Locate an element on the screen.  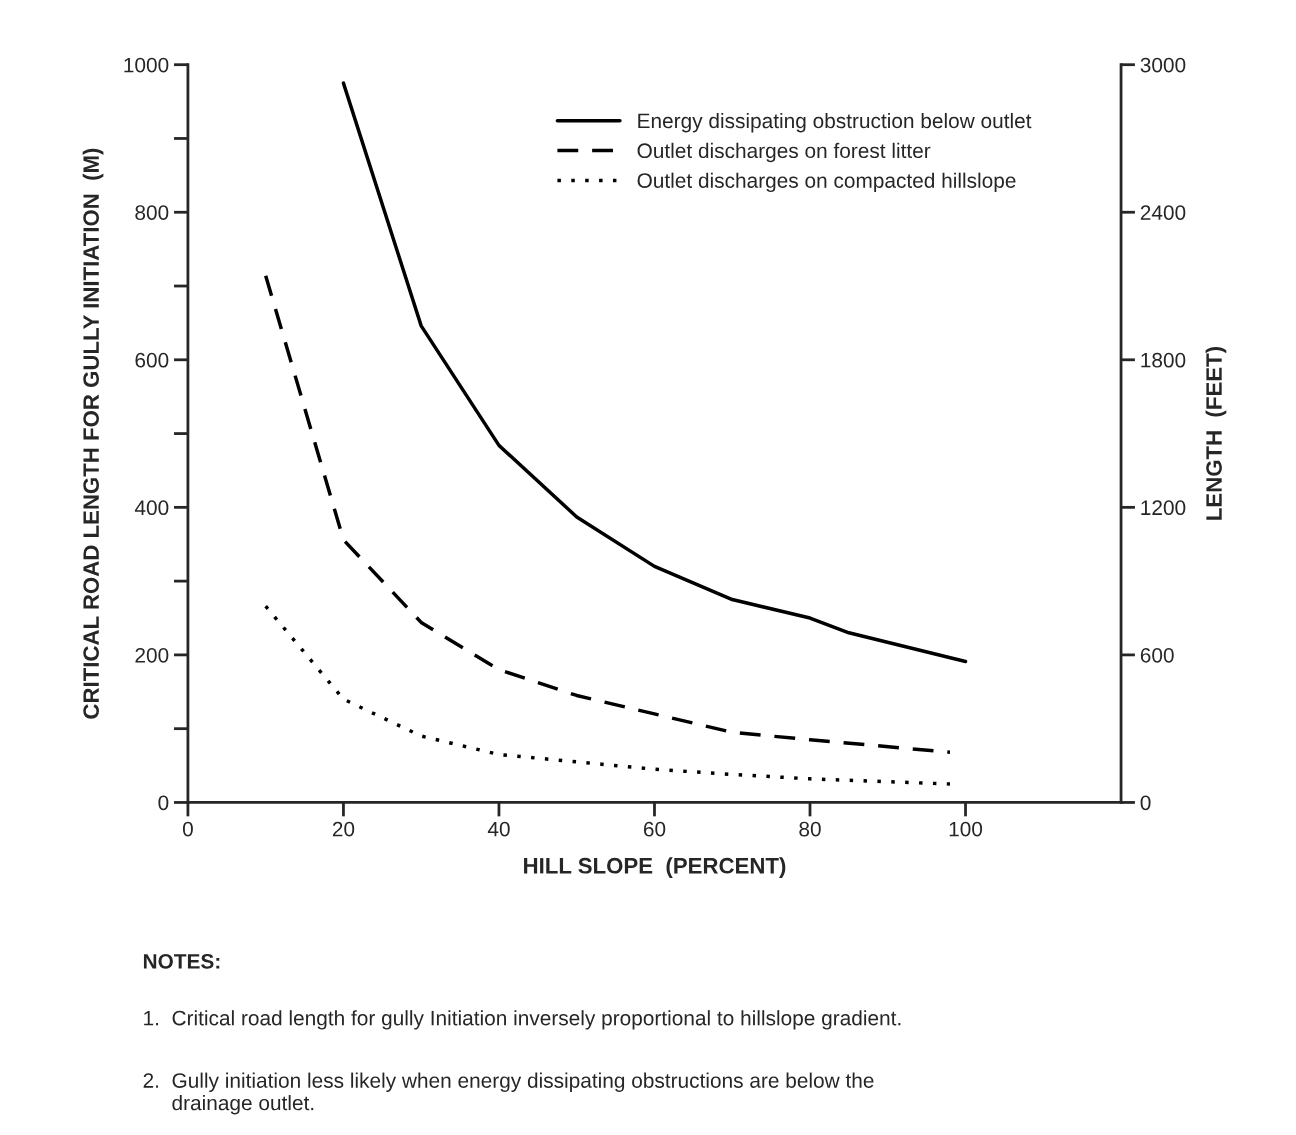
y-tick-label: 0 is located at coordinates (163, 803).